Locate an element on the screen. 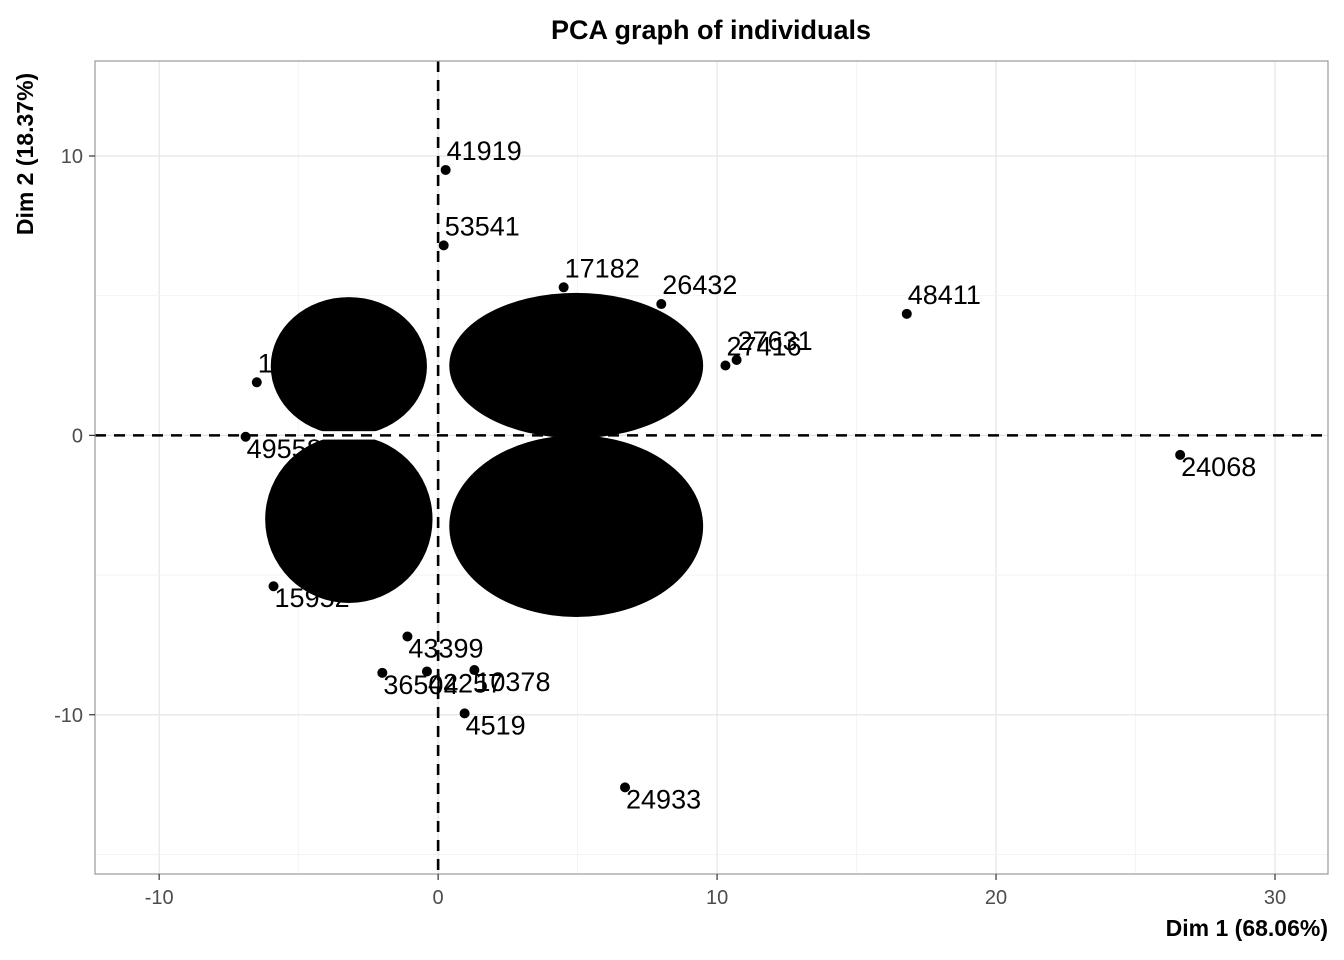  x-axis-label: Dim 1 (68.06%) is located at coordinates (1247, 928).